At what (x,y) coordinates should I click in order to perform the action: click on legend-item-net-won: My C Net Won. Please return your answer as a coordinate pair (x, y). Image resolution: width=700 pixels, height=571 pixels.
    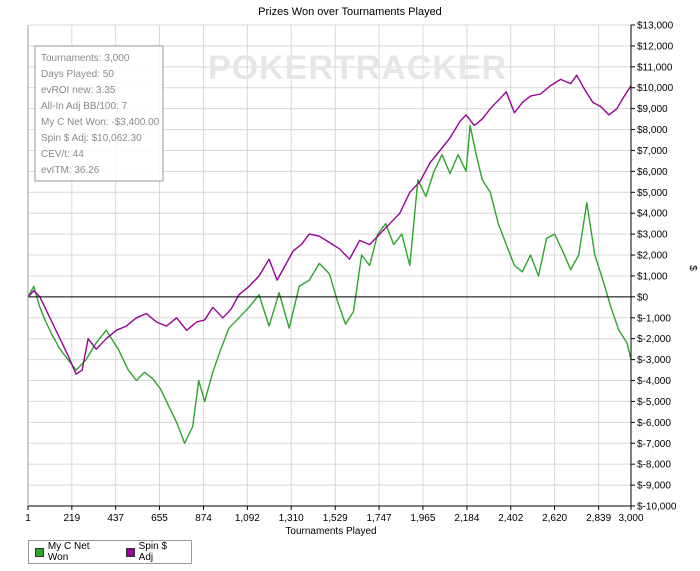
    Looking at the image, I should click on (73, 552).